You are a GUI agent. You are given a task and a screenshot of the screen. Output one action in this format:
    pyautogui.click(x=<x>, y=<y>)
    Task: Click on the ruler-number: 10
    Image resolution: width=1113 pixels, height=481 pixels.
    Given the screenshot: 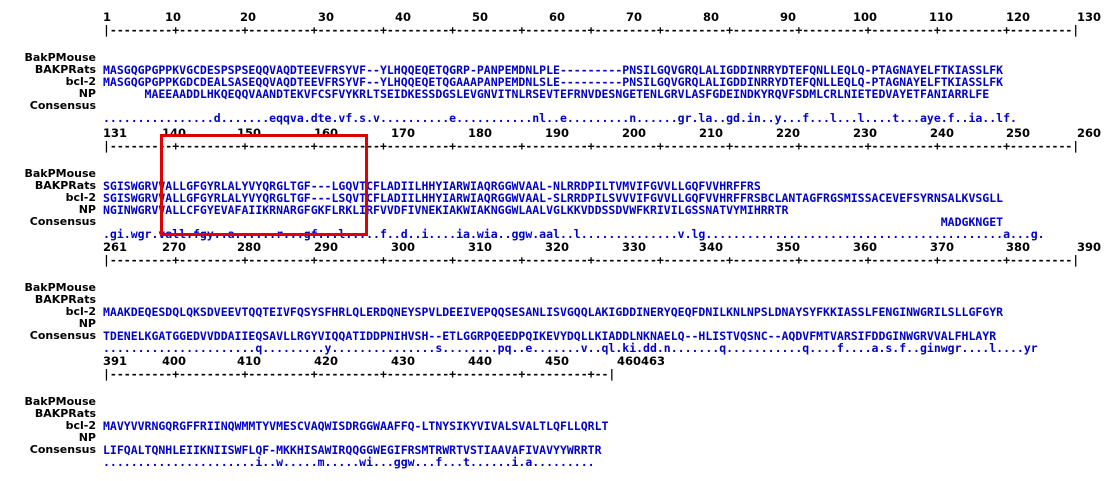 What is the action you would take?
    pyautogui.click(x=173, y=17)
    